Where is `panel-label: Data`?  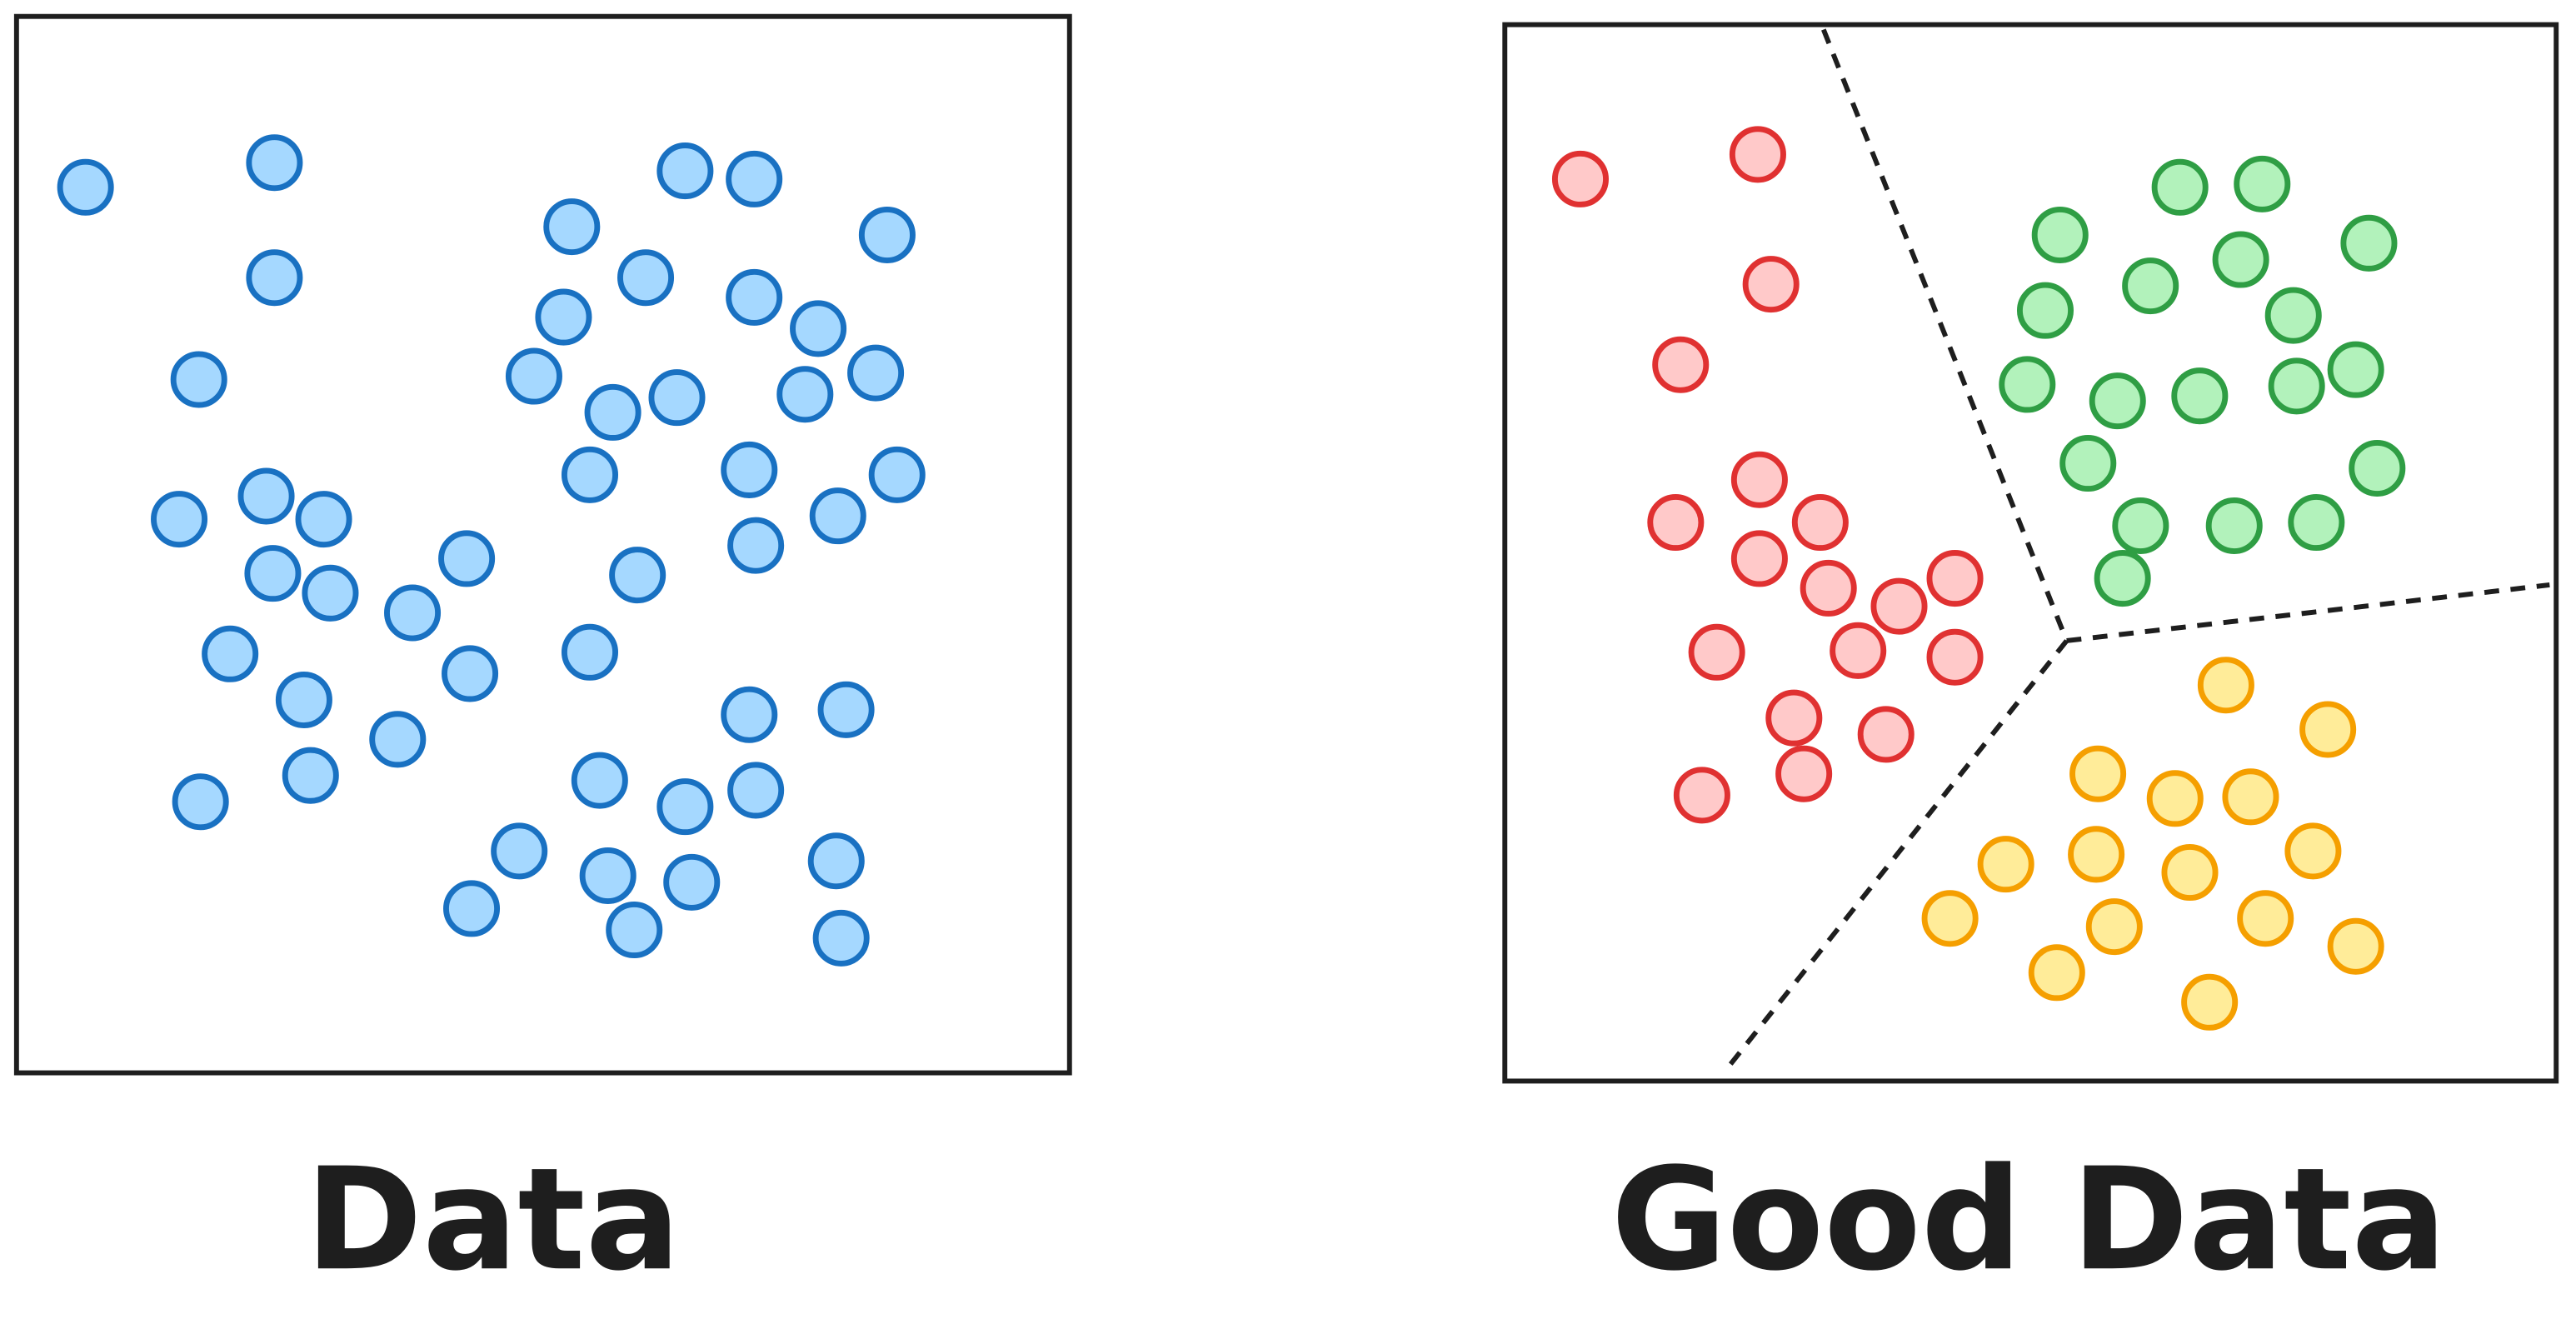
panel-label: Data is located at coordinates (493, 1219).